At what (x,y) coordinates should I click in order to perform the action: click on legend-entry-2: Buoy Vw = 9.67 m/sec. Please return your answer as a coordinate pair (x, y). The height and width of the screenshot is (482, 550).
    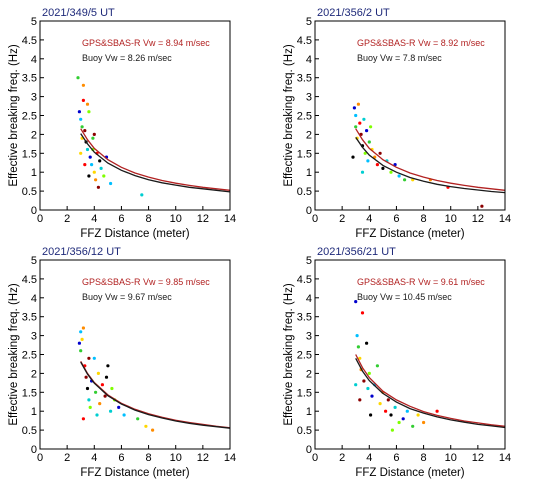
    Looking at the image, I should click on (127, 297).